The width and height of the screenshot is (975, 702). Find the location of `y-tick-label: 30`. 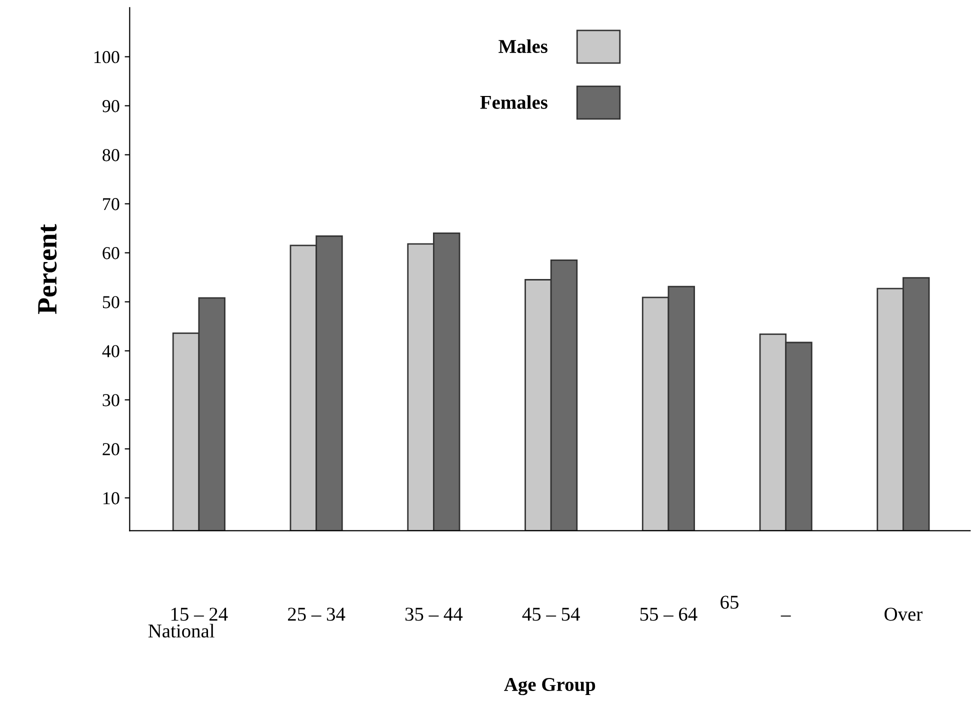

y-tick-label: 30 is located at coordinates (111, 400).